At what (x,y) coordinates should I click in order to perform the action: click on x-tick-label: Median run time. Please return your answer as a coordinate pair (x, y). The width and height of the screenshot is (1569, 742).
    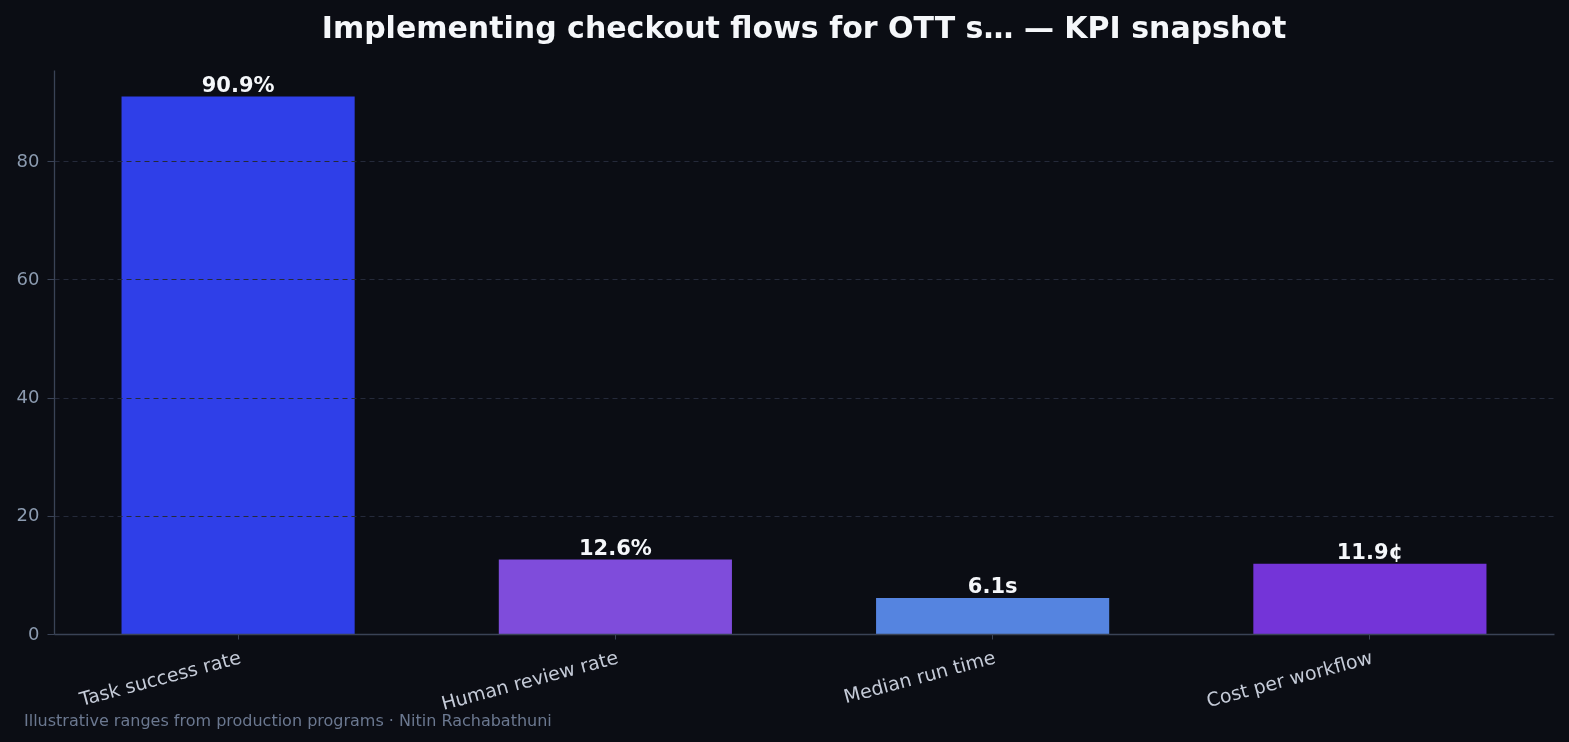
    Looking at the image, I should click on (919, 676).